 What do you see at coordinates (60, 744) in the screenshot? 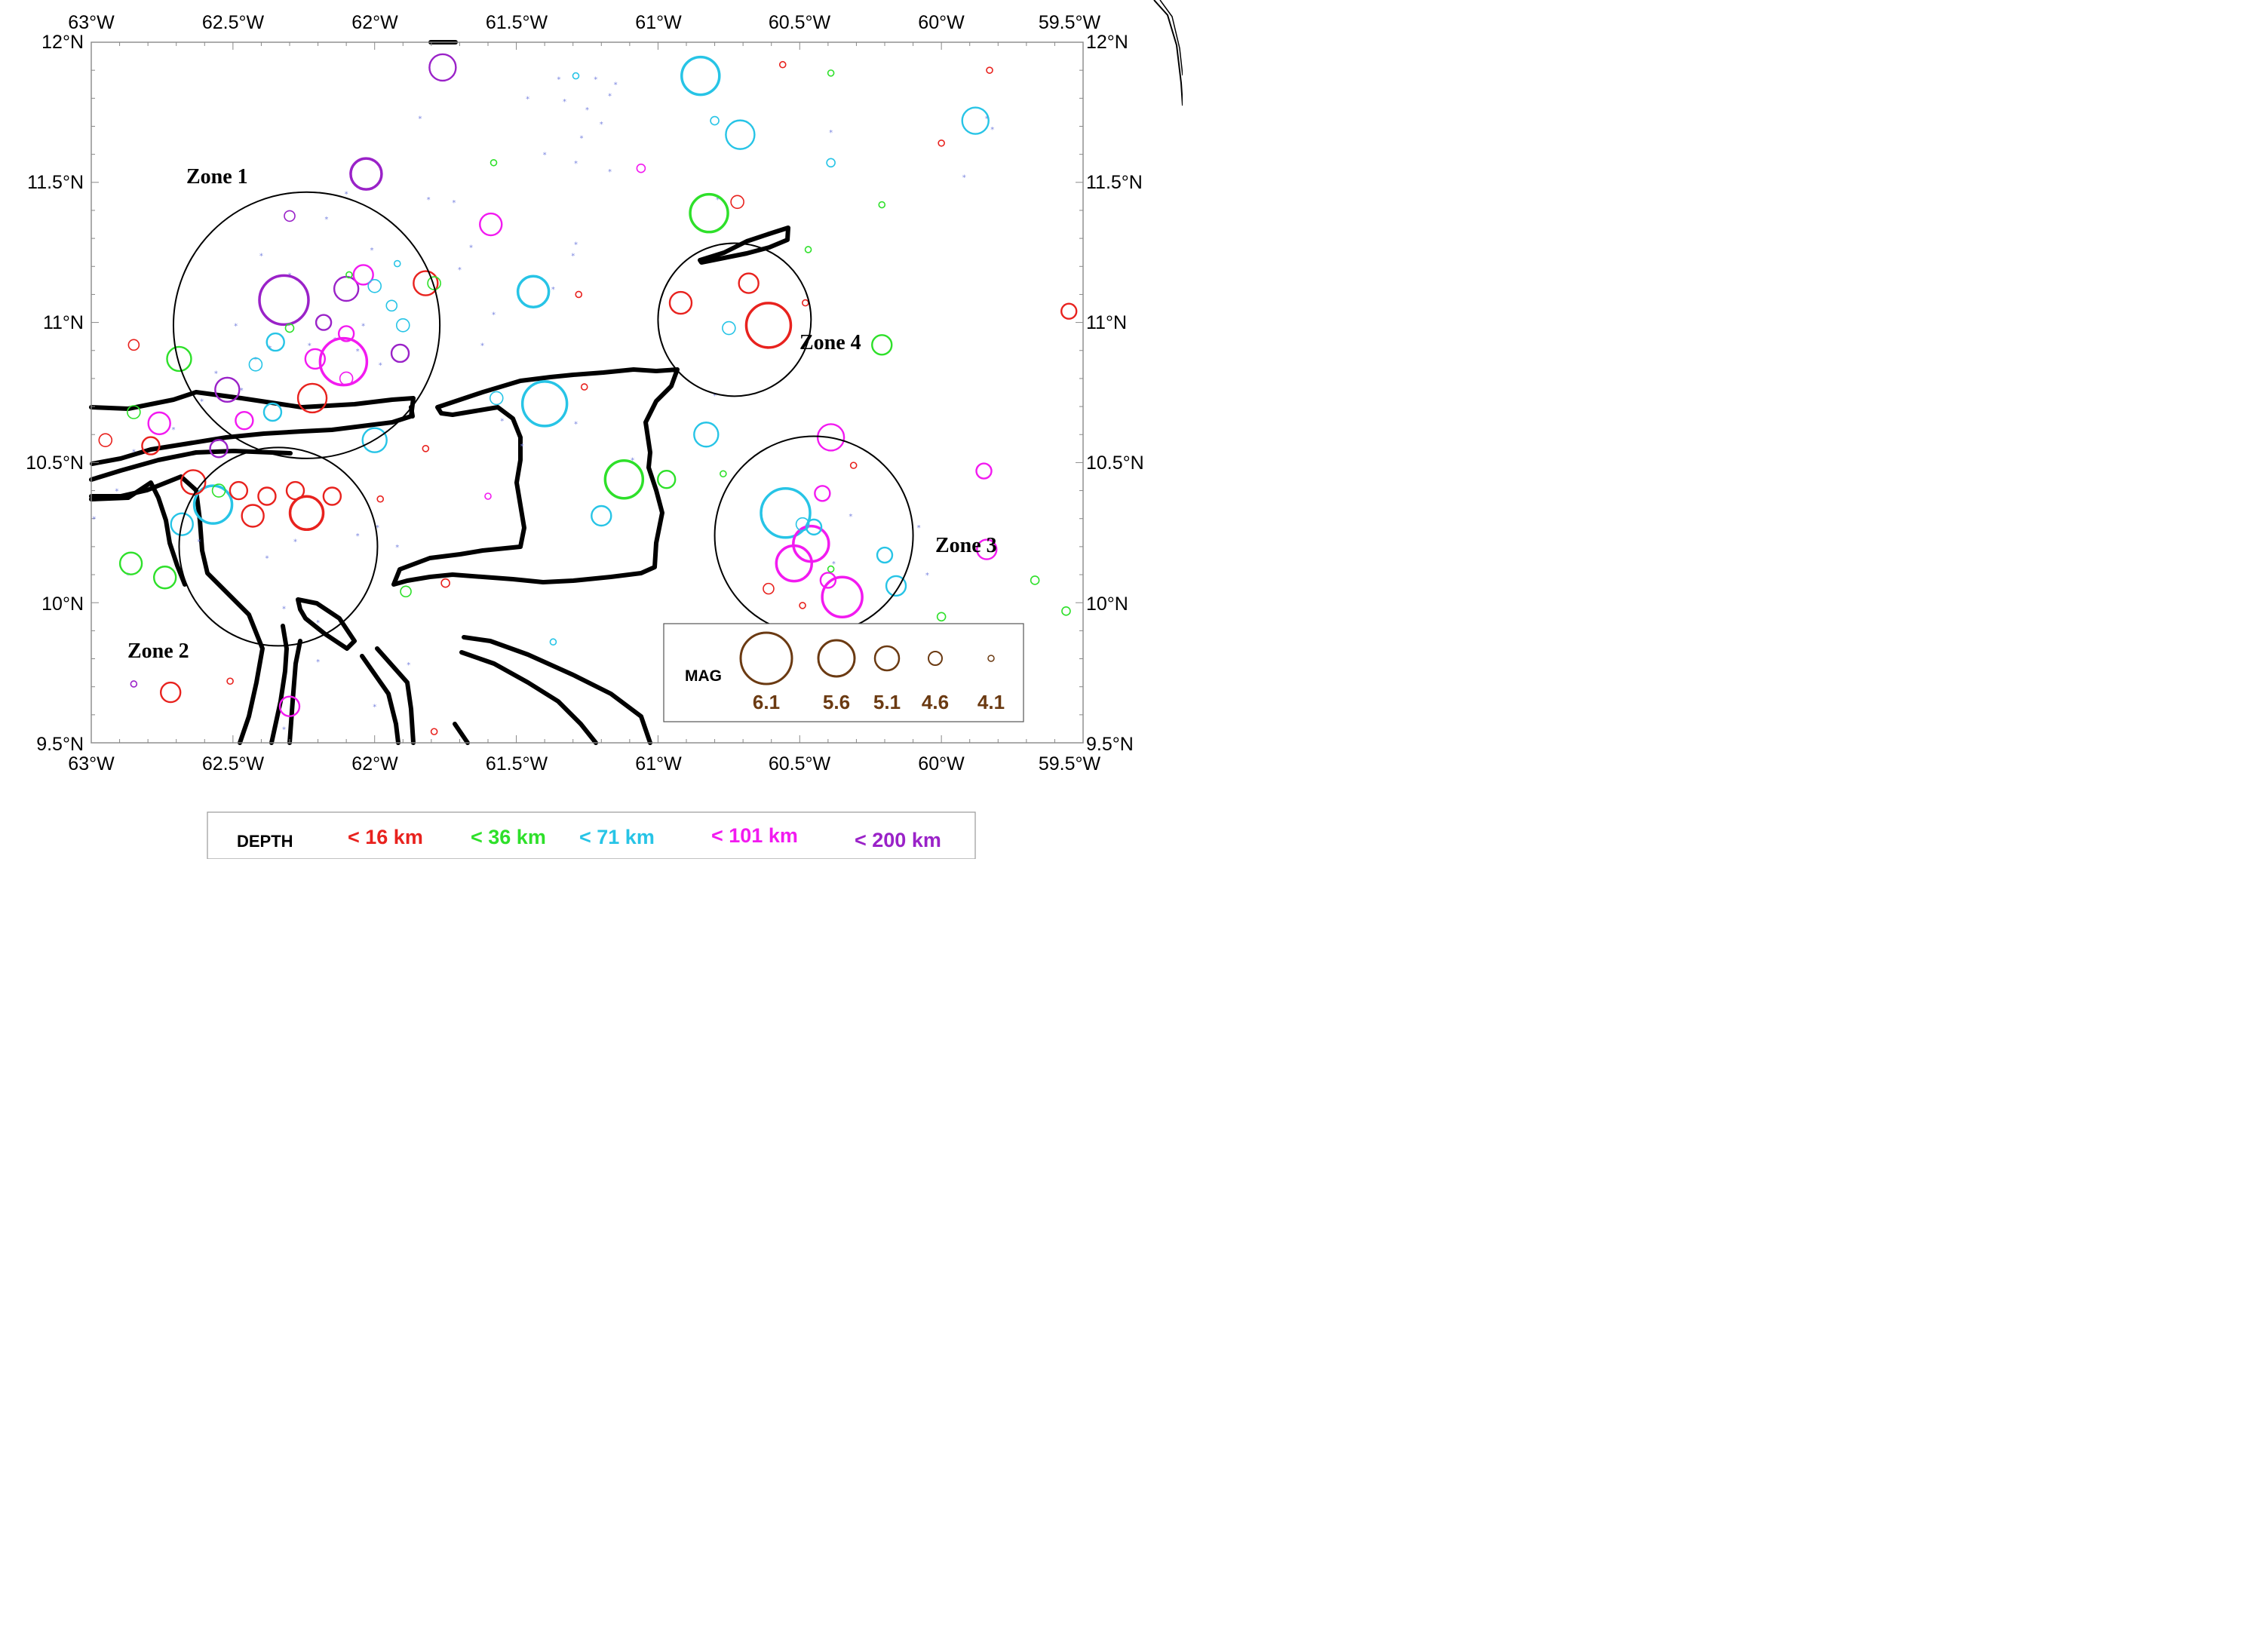
I see `lat-label-left: 9.5°N` at bounding box center [60, 744].